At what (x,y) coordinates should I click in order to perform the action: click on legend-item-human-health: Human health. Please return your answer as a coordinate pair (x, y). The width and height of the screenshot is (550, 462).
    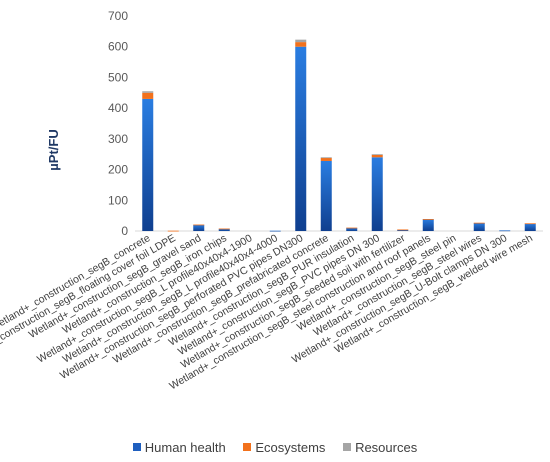
    Looking at the image, I should click on (179, 447).